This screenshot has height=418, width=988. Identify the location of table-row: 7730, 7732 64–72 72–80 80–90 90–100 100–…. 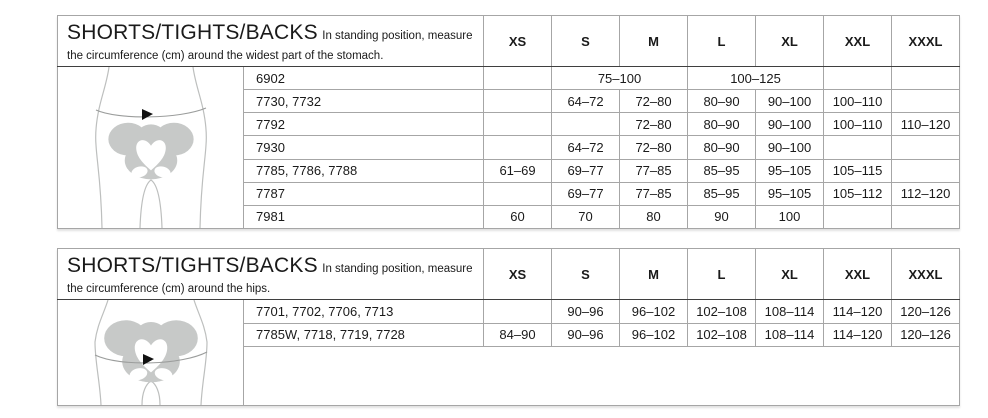
(509, 101).